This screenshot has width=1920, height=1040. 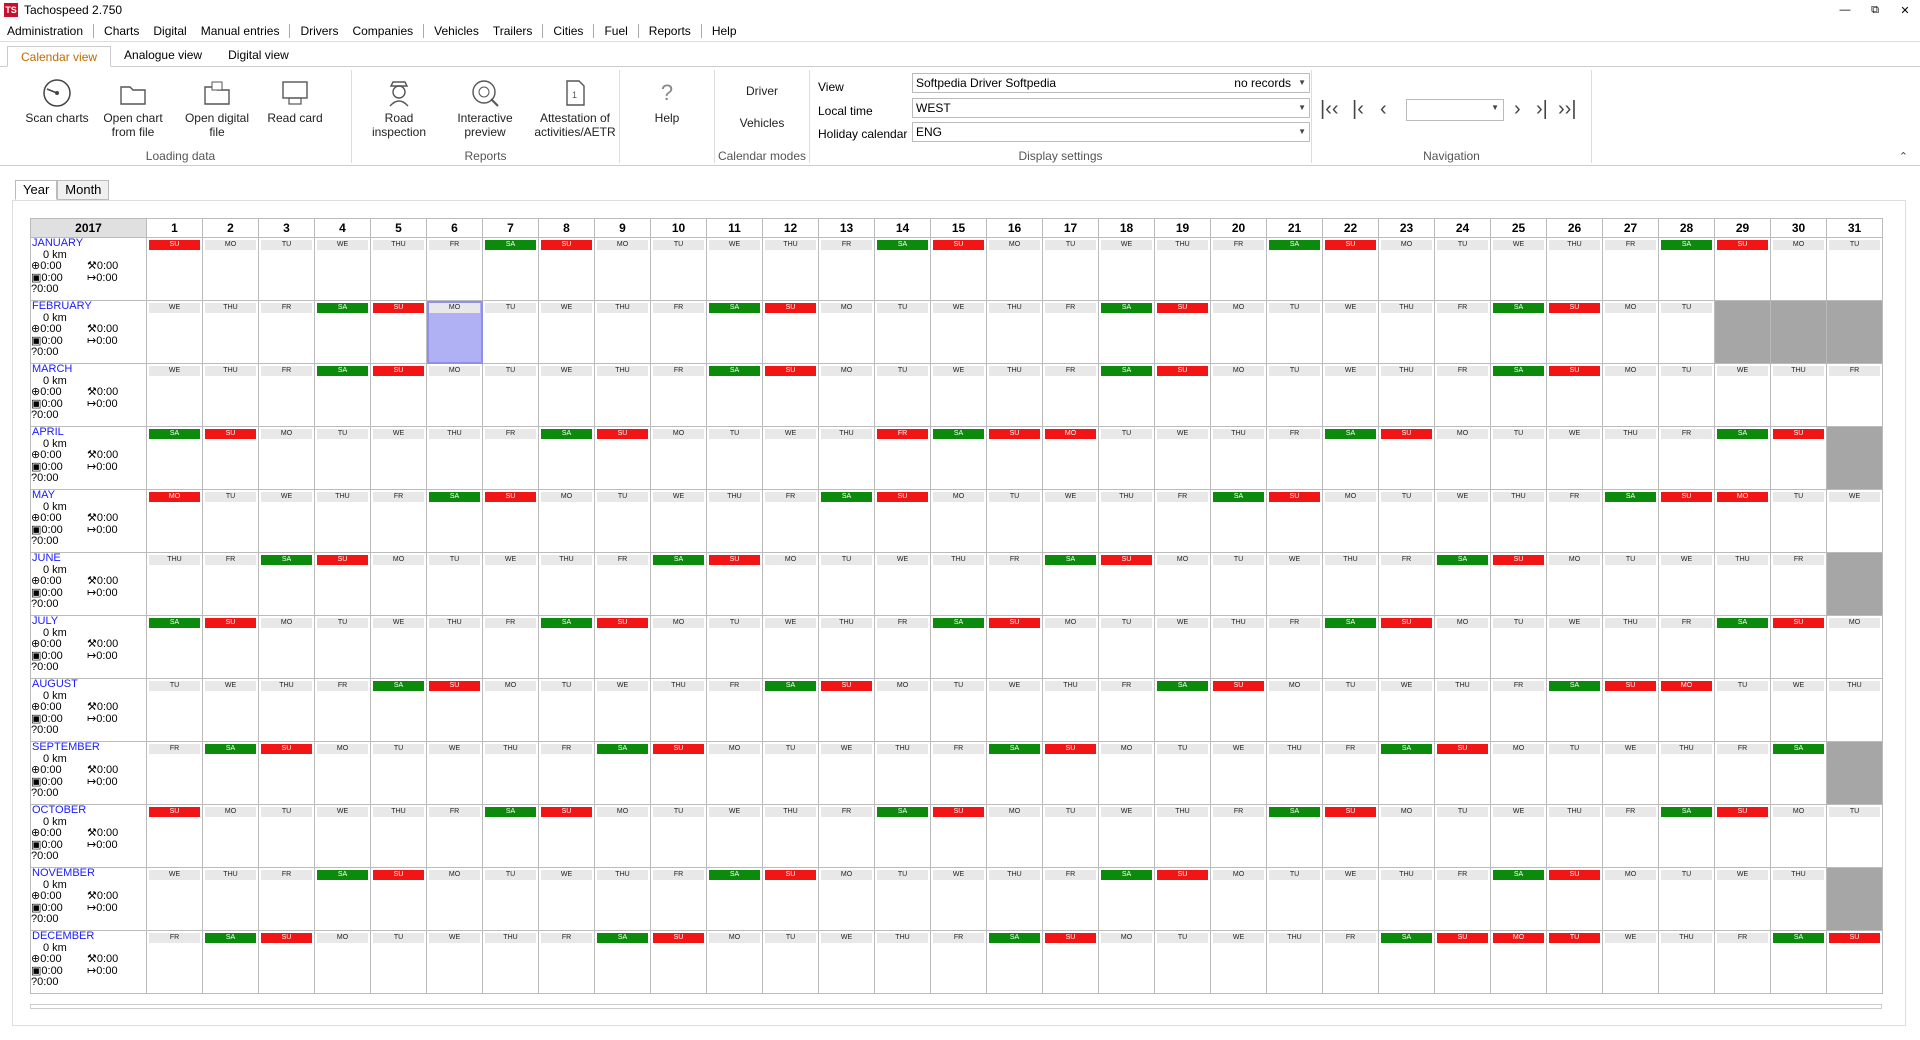 What do you see at coordinates (66, 747) in the screenshot?
I see `month-name: SEPTEMBER` at bounding box center [66, 747].